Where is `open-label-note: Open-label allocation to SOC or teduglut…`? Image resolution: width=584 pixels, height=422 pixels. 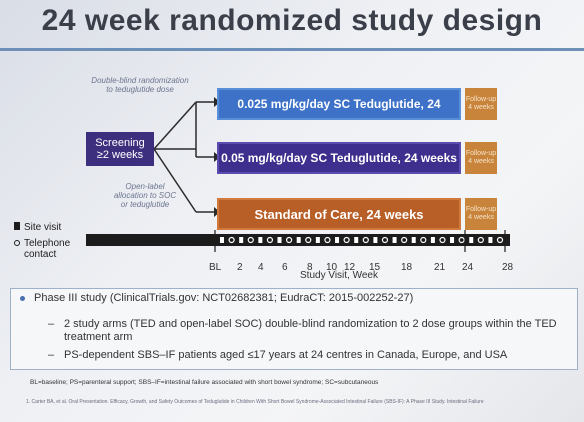
open-label-note: Open-label allocation to SOC or teduglut… is located at coordinates (145, 195).